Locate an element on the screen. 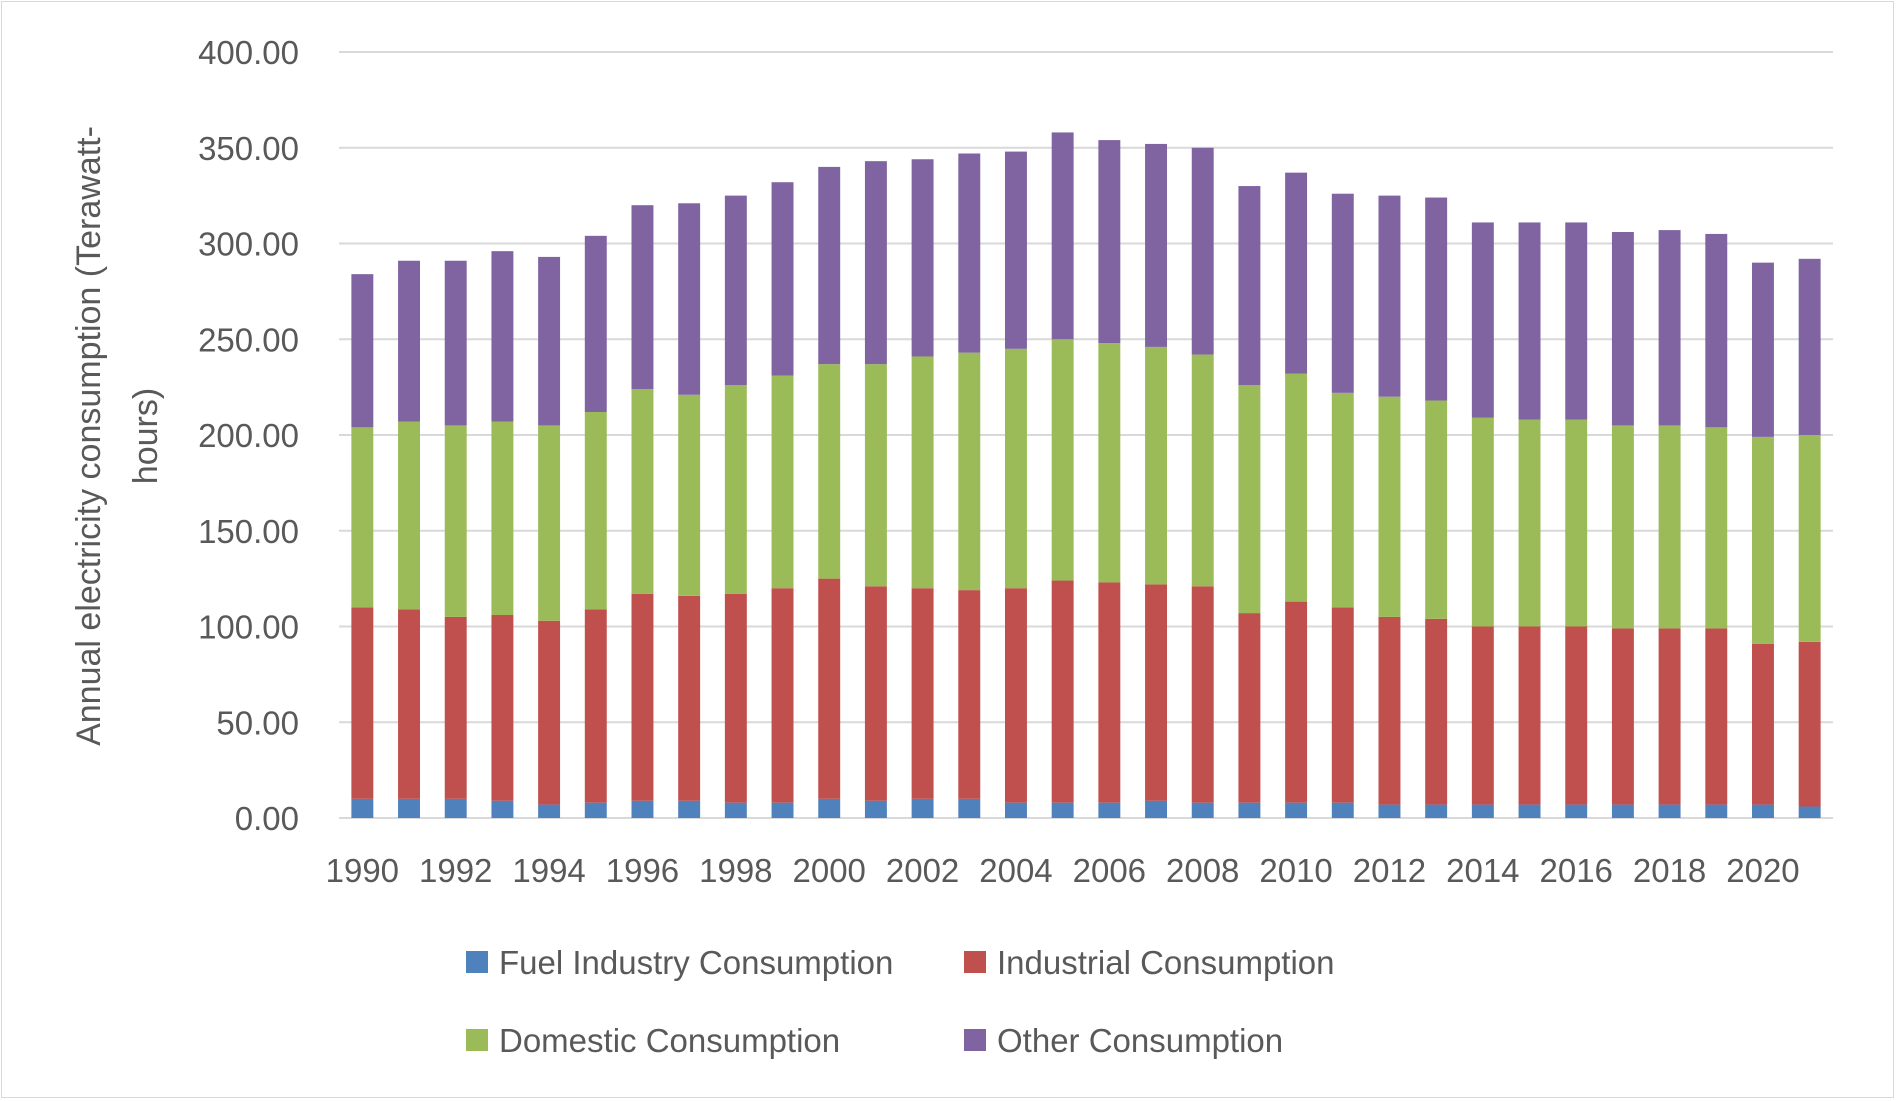 Image resolution: width=1897 pixels, height=1101 pixels. bar-segment-1993-fuel-industry-consumption is located at coordinates (502, 809).